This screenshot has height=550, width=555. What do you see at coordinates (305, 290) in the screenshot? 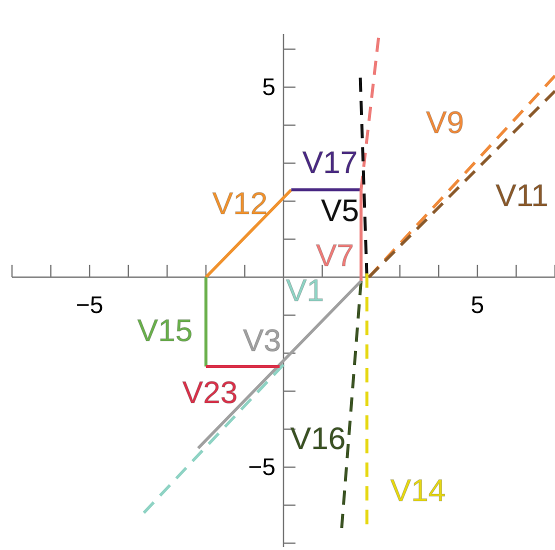
I see `series-label: V1` at bounding box center [305, 290].